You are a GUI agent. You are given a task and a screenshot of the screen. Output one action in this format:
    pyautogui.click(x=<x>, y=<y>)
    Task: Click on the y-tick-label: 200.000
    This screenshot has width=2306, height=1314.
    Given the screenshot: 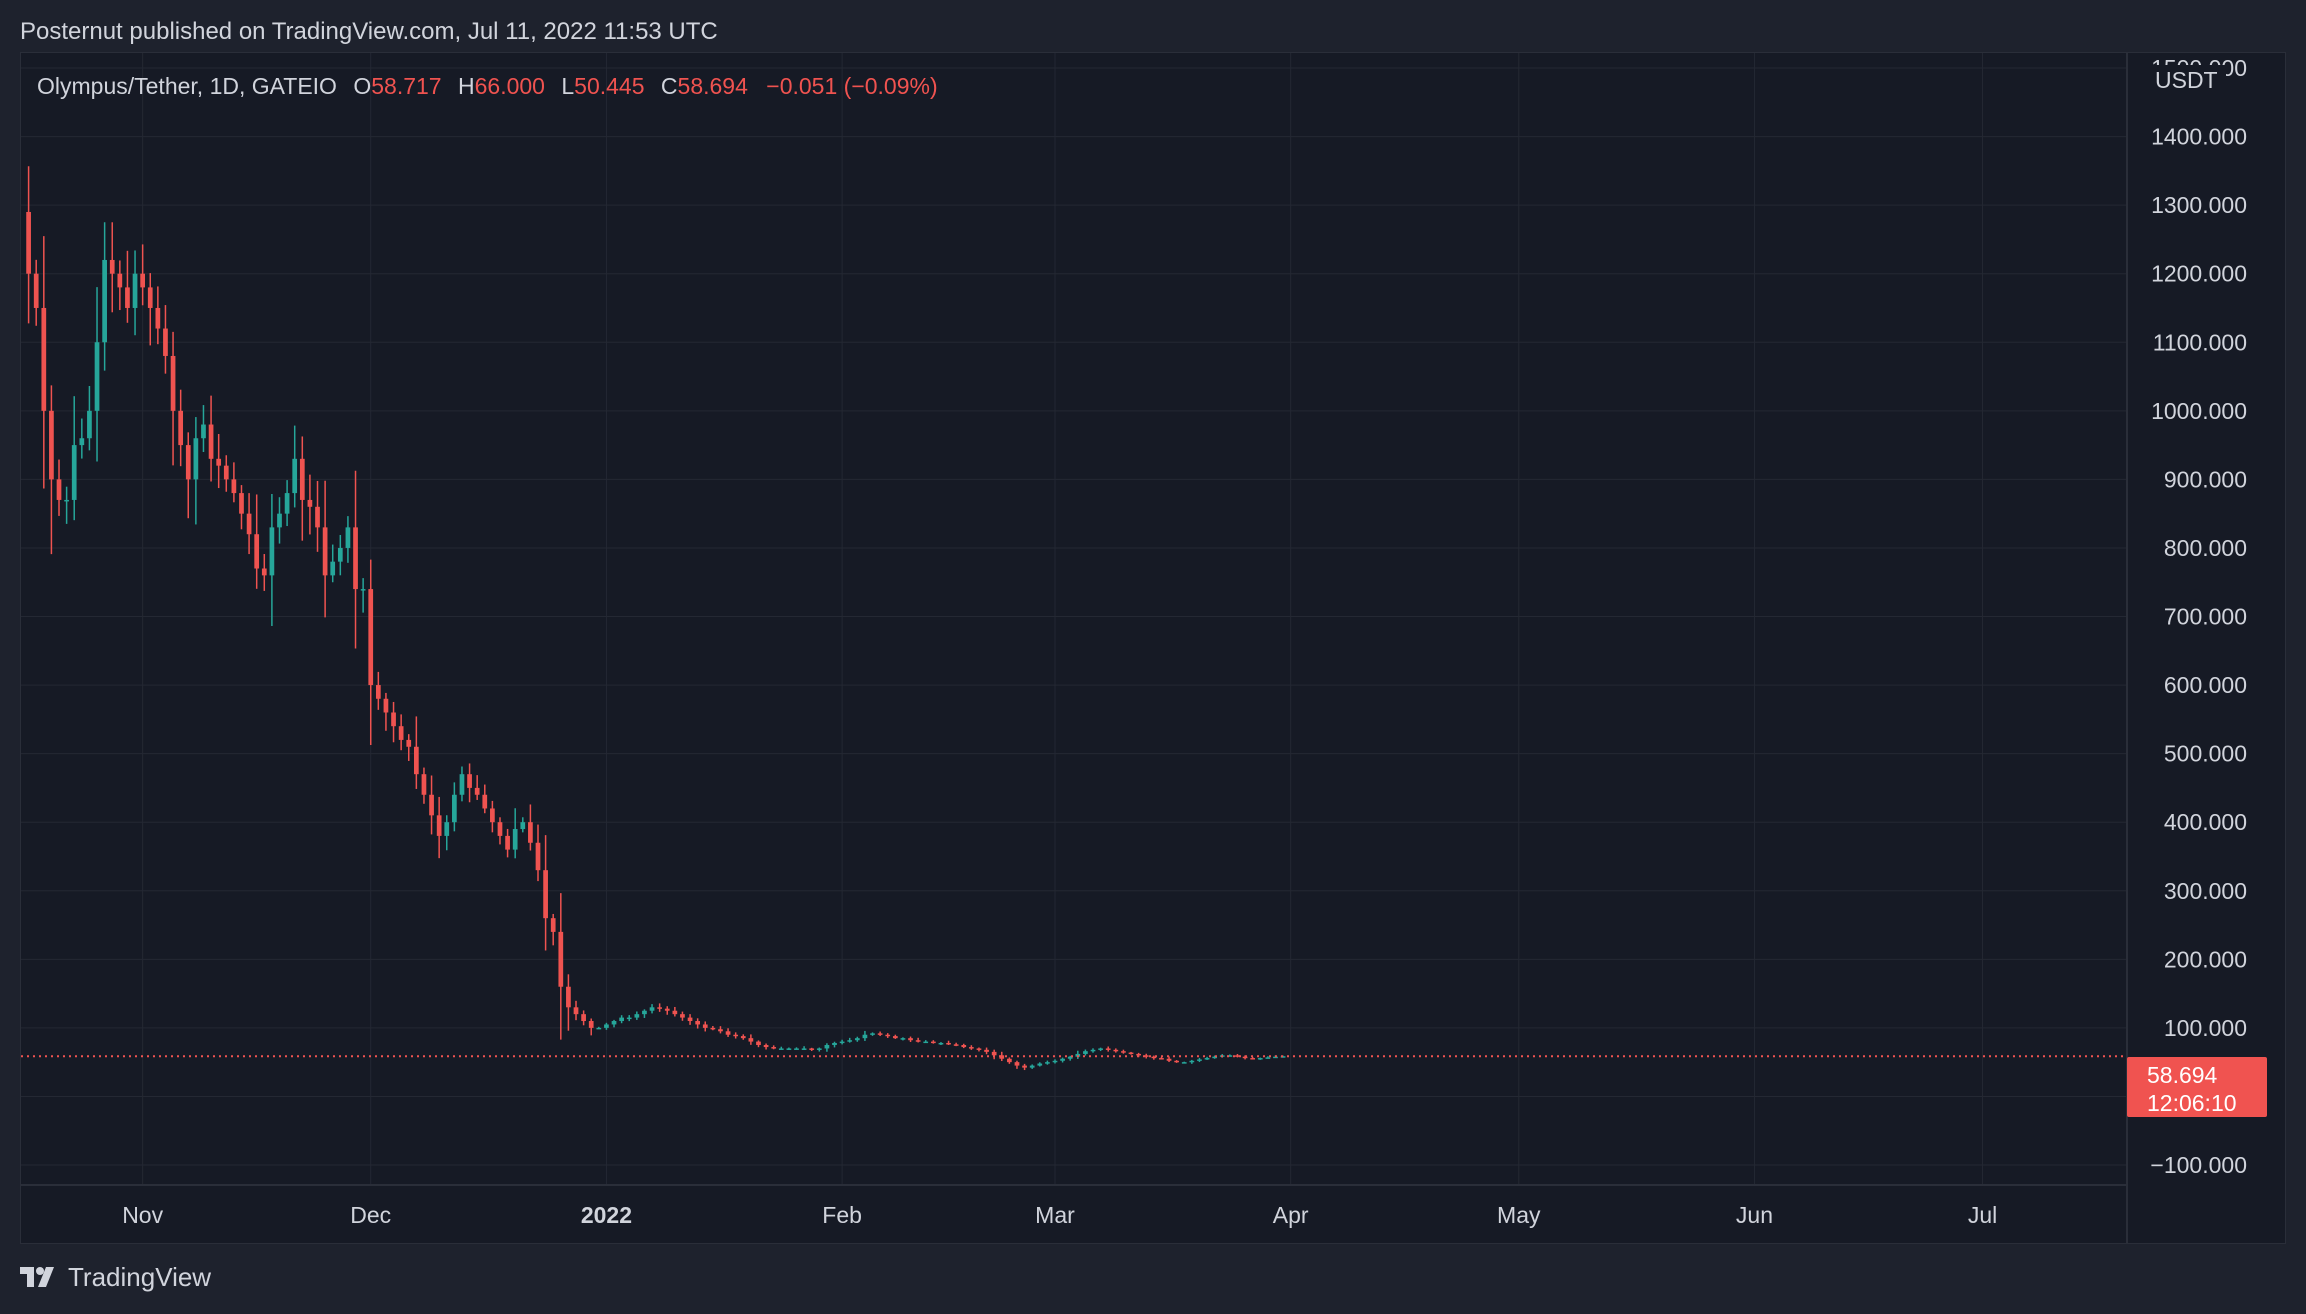 What is the action you would take?
    pyautogui.click(x=2205, y=959)
    